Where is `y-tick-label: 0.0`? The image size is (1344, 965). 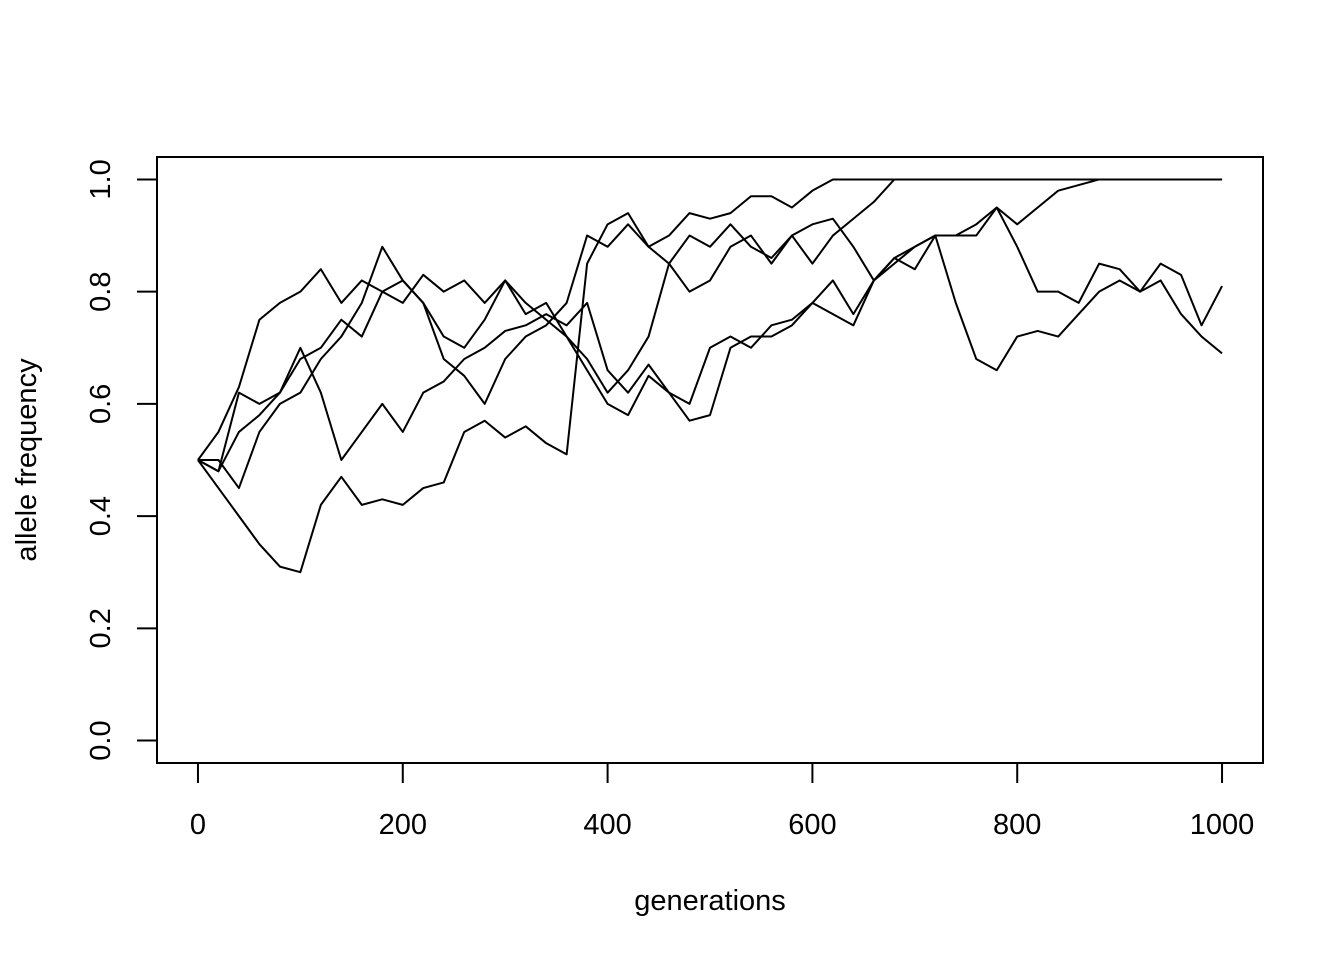 y-tick-label: 0.0 is located at coordinates (101, 740).